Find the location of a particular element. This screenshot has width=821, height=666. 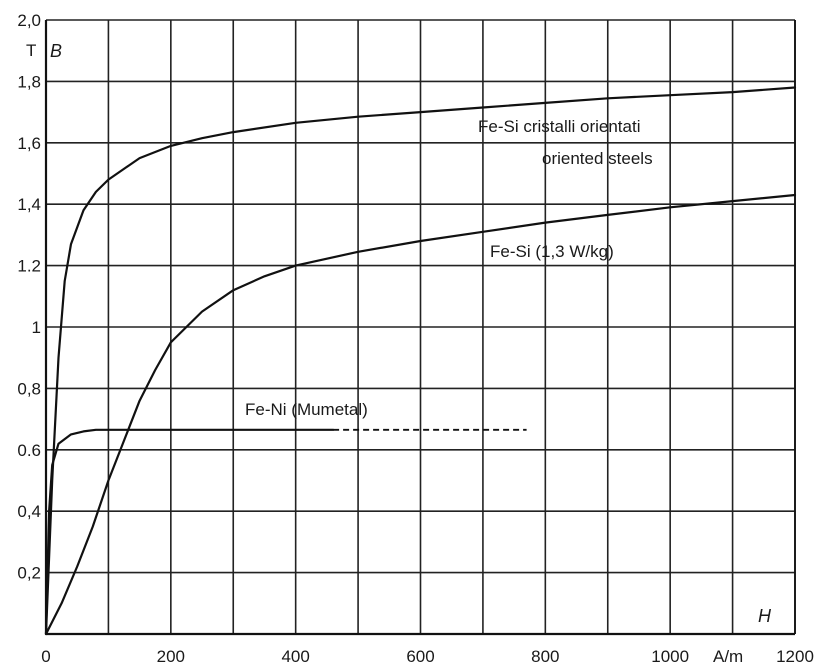

x-axis-label: H is located at coordinates (765, 616).